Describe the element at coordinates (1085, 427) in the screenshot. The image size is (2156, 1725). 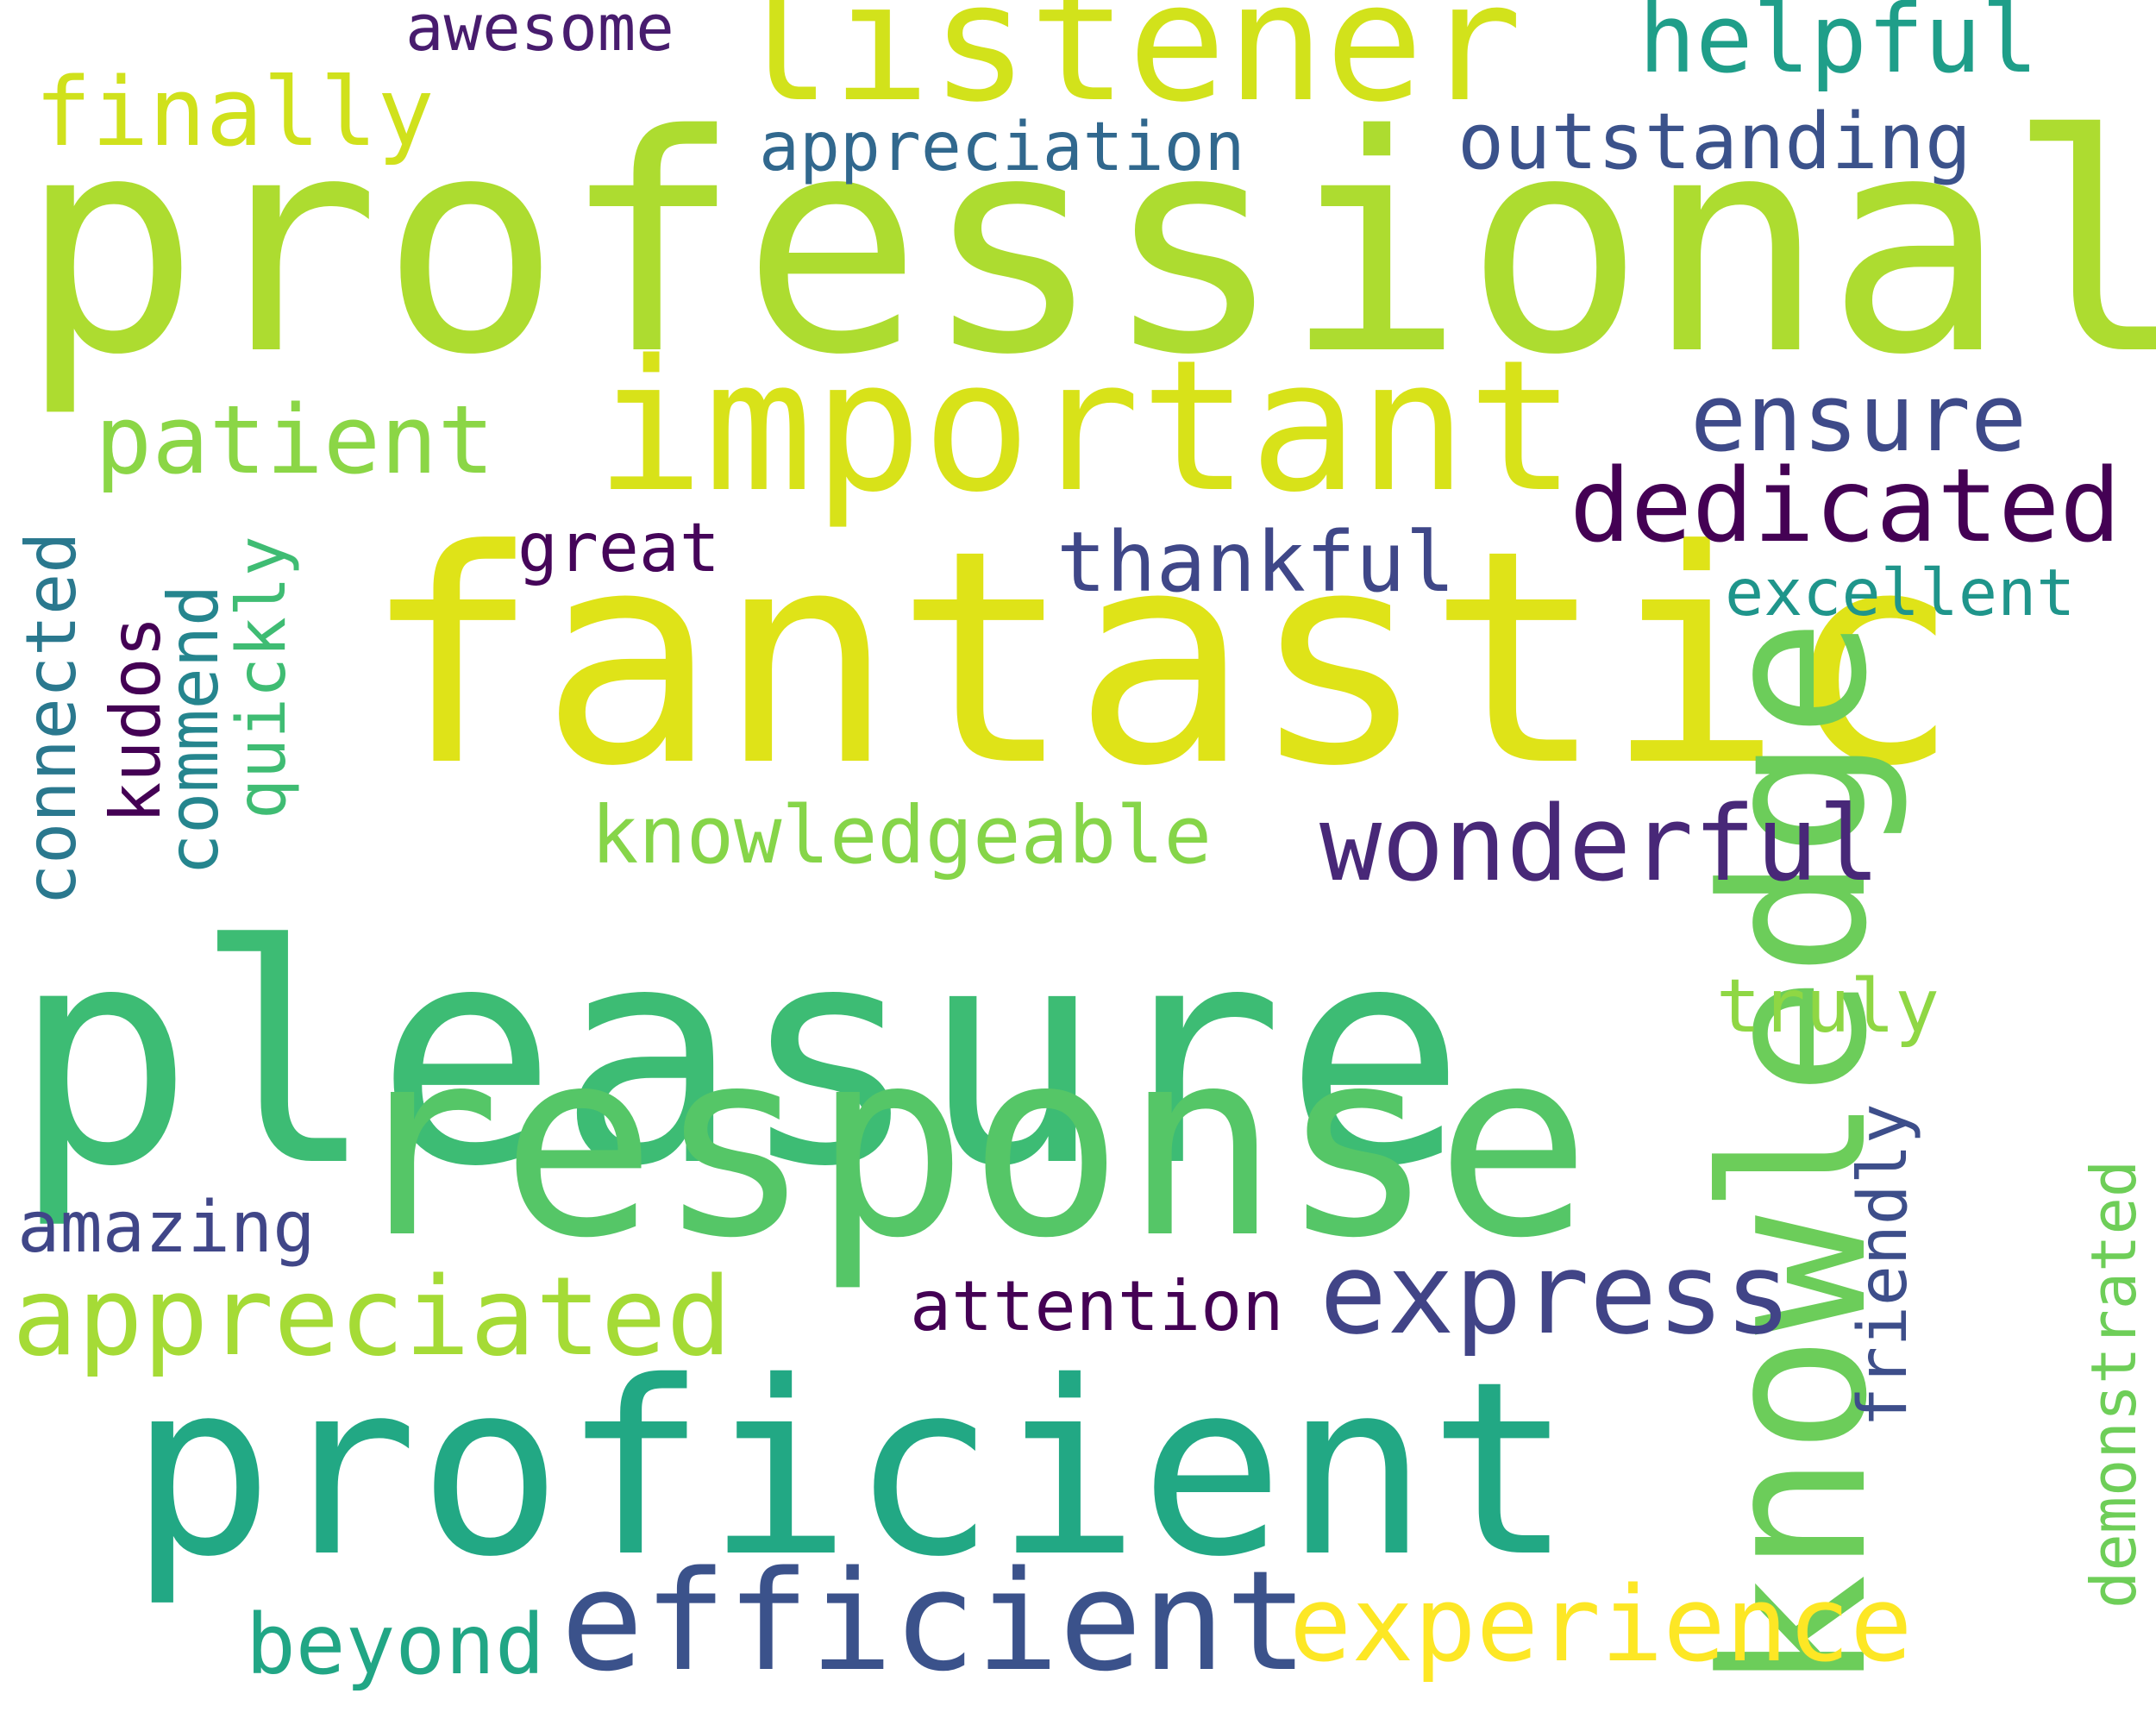
I see `word-important: important` at that location.